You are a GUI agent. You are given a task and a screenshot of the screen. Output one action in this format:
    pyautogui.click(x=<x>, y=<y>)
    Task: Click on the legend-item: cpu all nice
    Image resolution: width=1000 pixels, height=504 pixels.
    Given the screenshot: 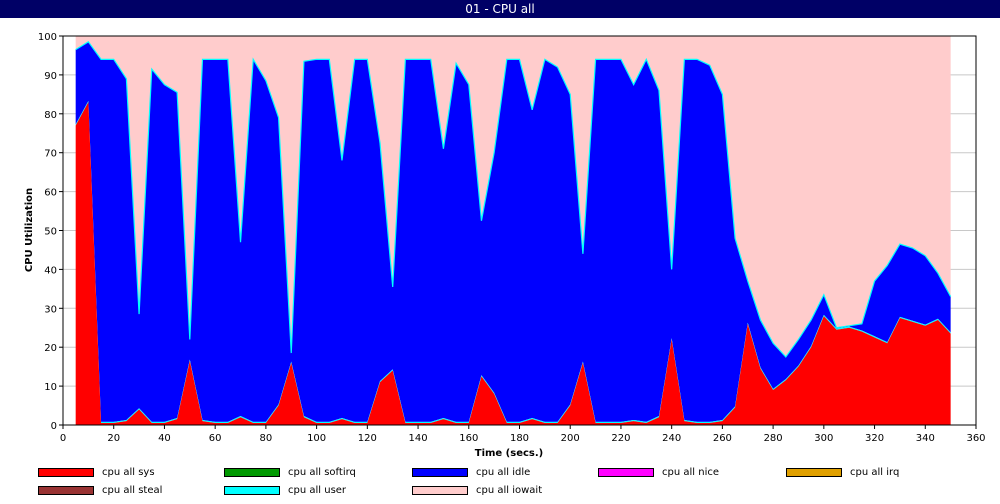 What is the action you would take?
    pyautogui.click(x=688, y=473)
    